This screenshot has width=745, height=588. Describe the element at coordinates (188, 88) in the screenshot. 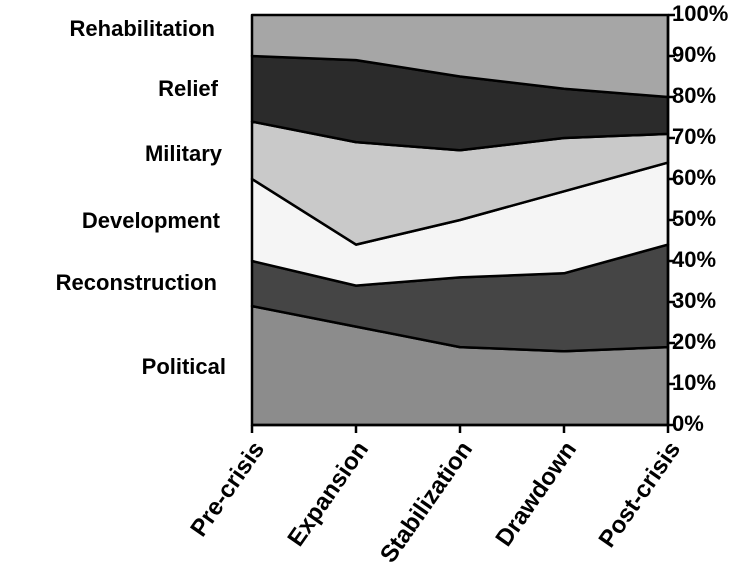

I see `legend-label: Relief` at that location.